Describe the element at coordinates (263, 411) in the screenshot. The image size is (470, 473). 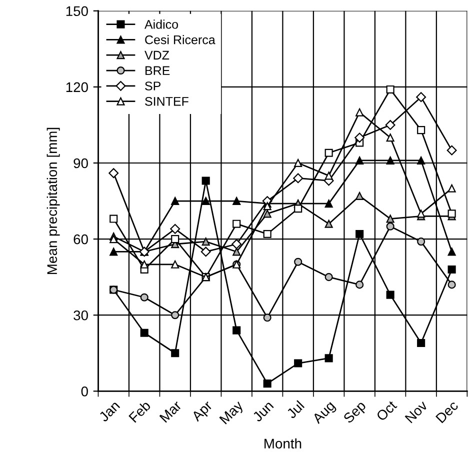
I see `x-tick-label: Jun` at that location.